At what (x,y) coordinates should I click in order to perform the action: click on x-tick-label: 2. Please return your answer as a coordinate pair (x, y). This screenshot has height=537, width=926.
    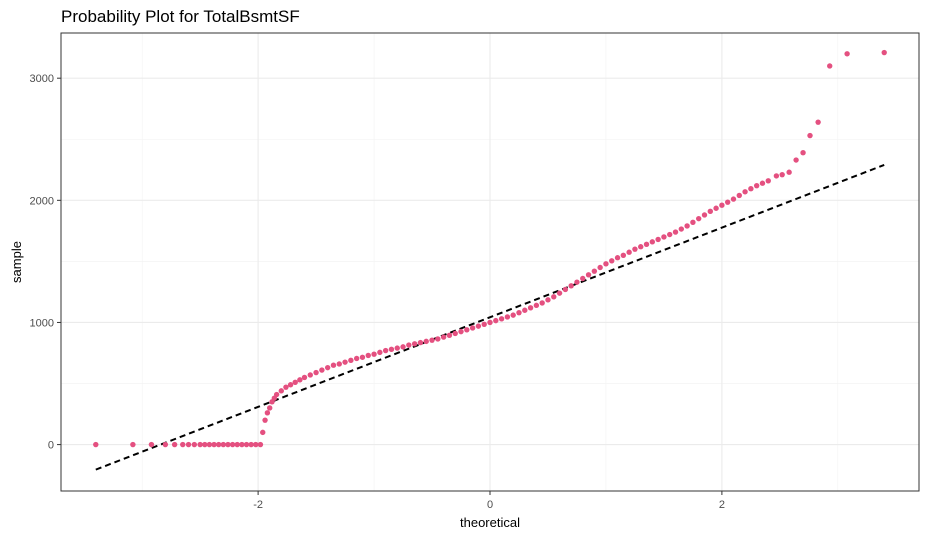
    Looking at the image, I should click on (722, 505).